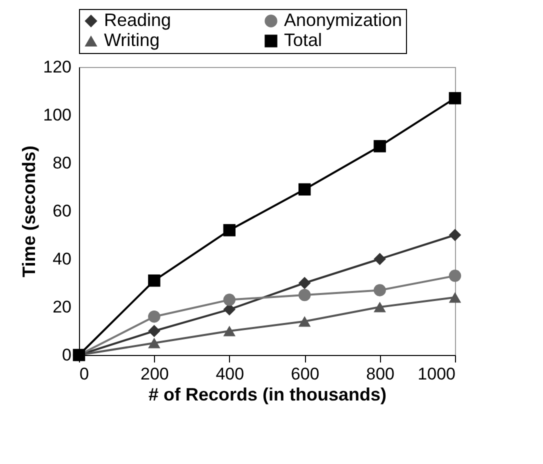 The image size is (543, 464). I want to click on legend-label: Writing, so click(132, 40).